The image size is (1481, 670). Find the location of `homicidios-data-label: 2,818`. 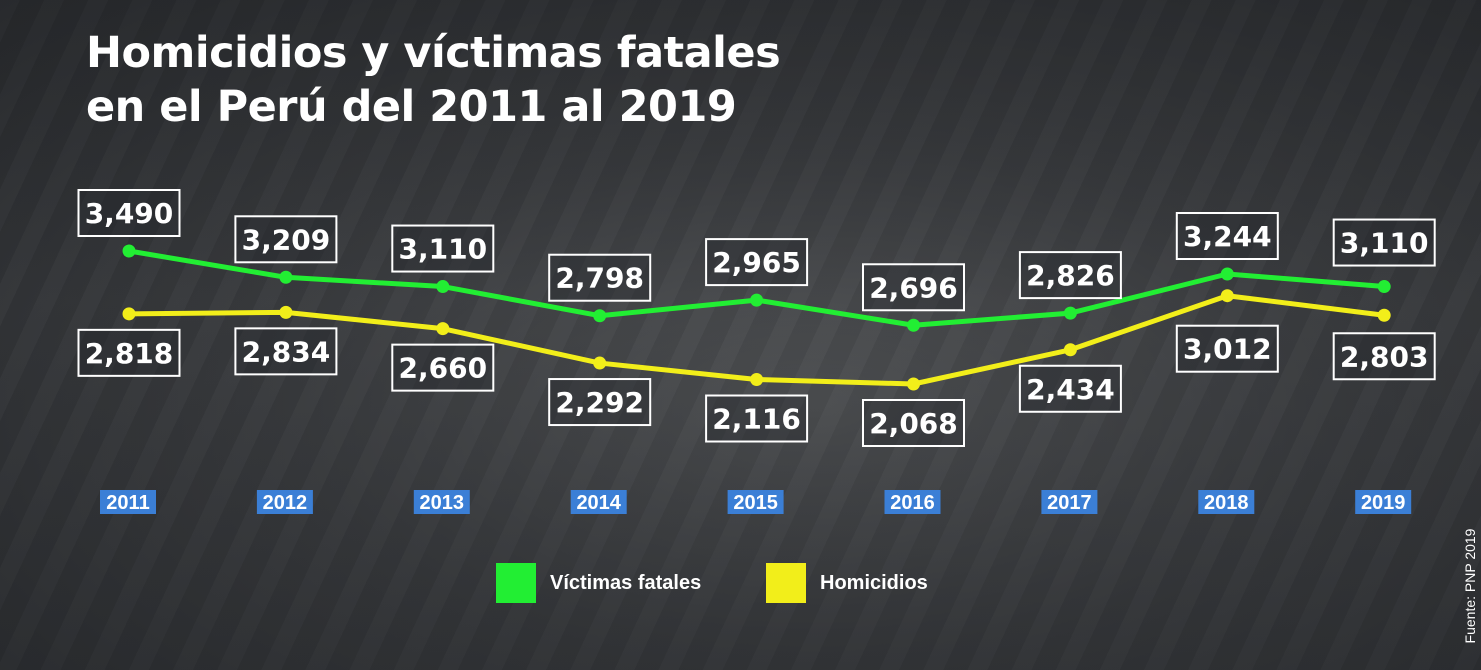

homicidios-data-label: 2,818 is located at coordinates (129, 352).